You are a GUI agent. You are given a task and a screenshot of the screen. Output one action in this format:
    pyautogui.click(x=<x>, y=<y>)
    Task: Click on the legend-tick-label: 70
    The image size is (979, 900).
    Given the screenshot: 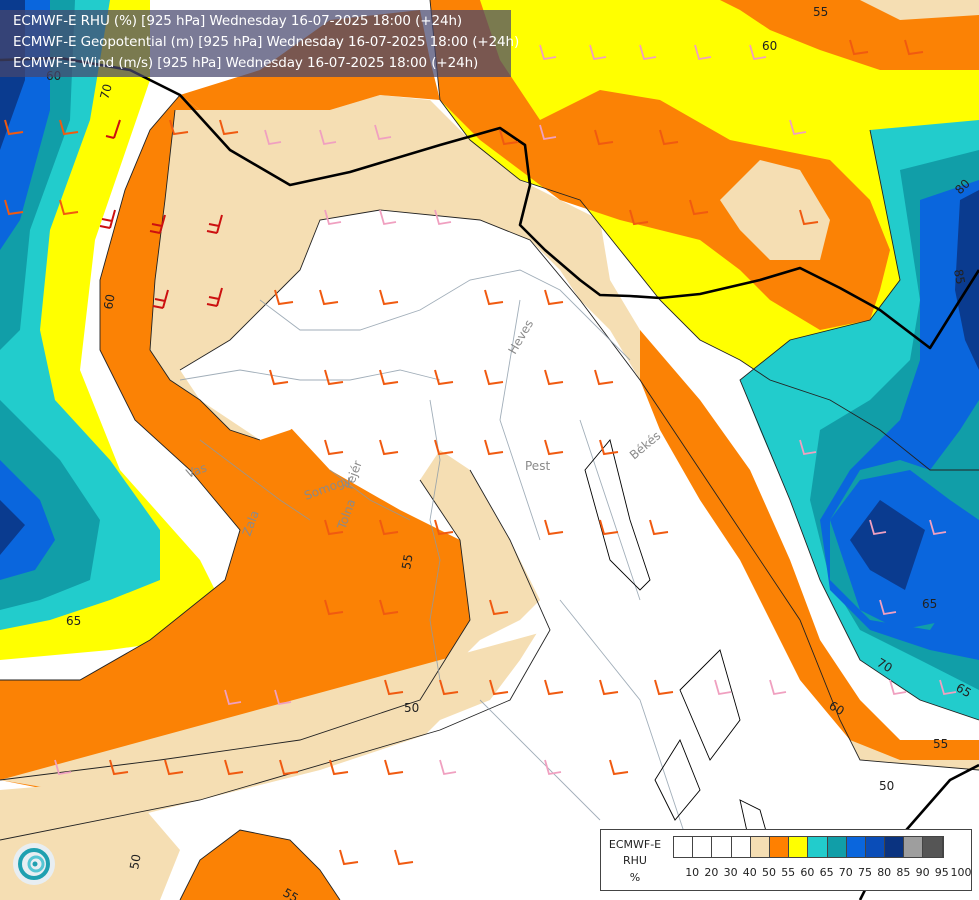 What is the action you would take?
    pyautogui.click(x=845, y=872)
    